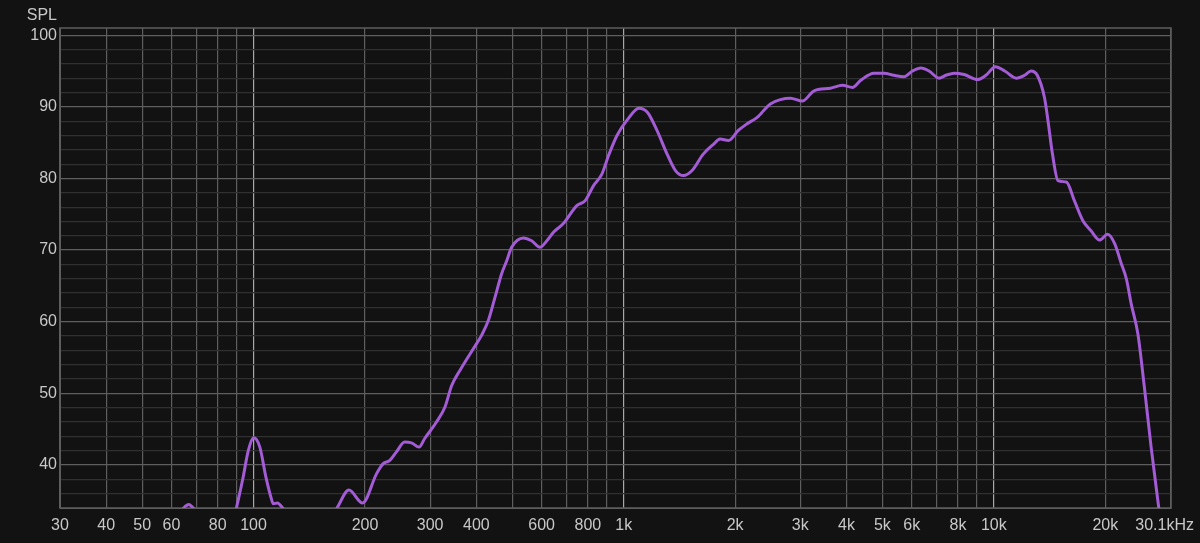 Image resolution: width=1200 pixels, height=543 pixels. What do you see at coordinates (106, 525) in the screenshot?
I see `x-tick-label: 40` at bounding box center [106, 525].